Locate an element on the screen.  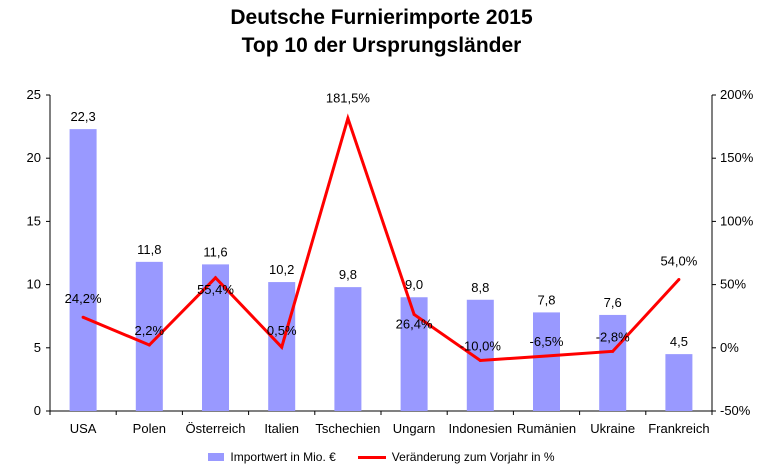
y-left-tick-label: 15 is located at coordinates (34, 220).